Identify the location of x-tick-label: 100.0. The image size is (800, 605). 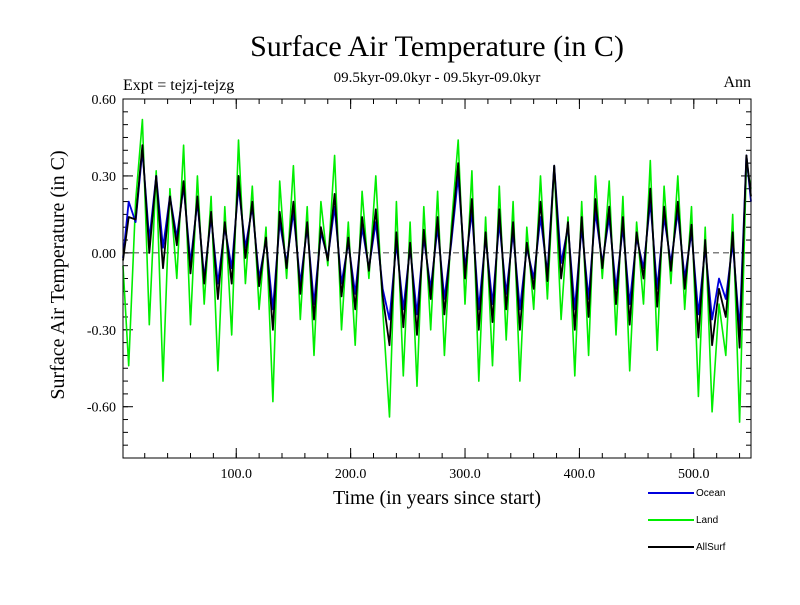
(236, 474).